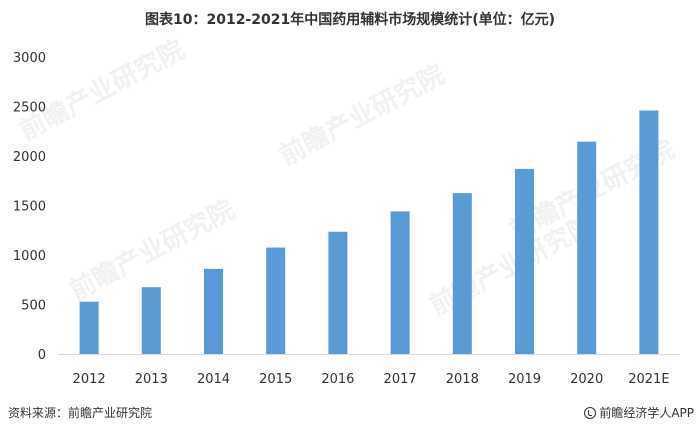  What do you see at coordinates (29, 207) in the screenshot?
I see `y-tick-label: 1500` at bounding box center [29, 207].